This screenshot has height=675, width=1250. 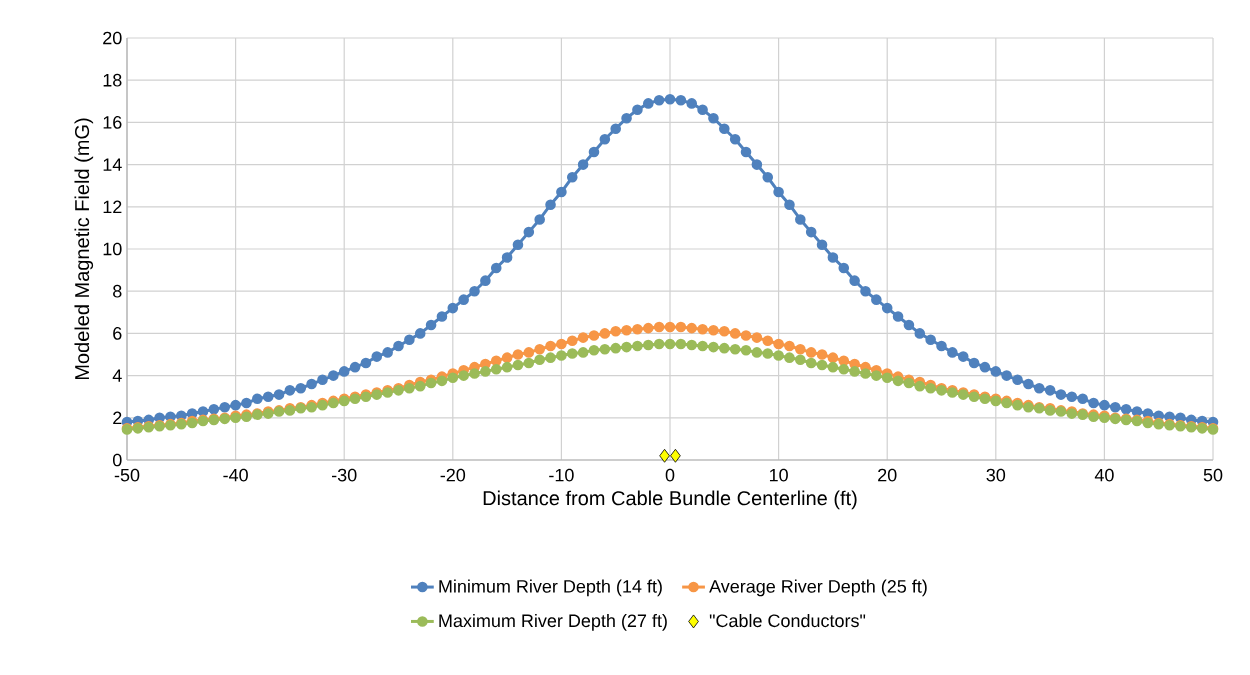 I want to click on x-axis-title: Distance from Cable Bundle Centerline (ft), so click(x=670, y=500).